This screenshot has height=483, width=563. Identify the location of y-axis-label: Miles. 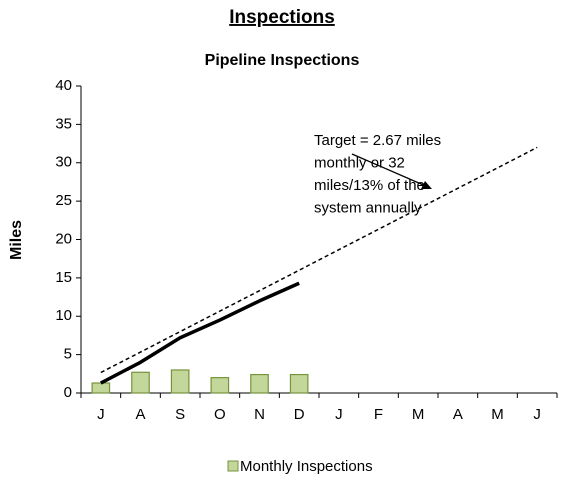
(16, 240).